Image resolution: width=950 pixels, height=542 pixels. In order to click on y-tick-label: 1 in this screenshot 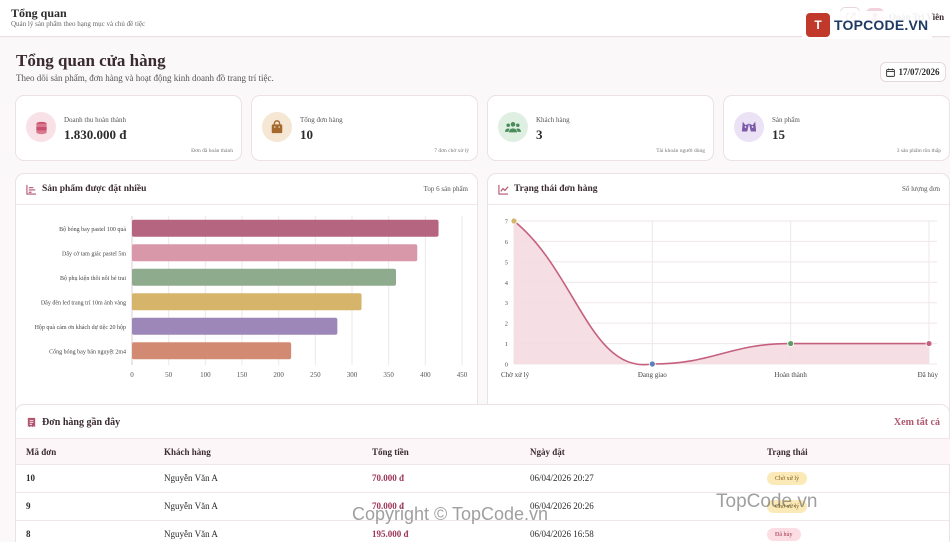, I will do `click(506, 344)`.